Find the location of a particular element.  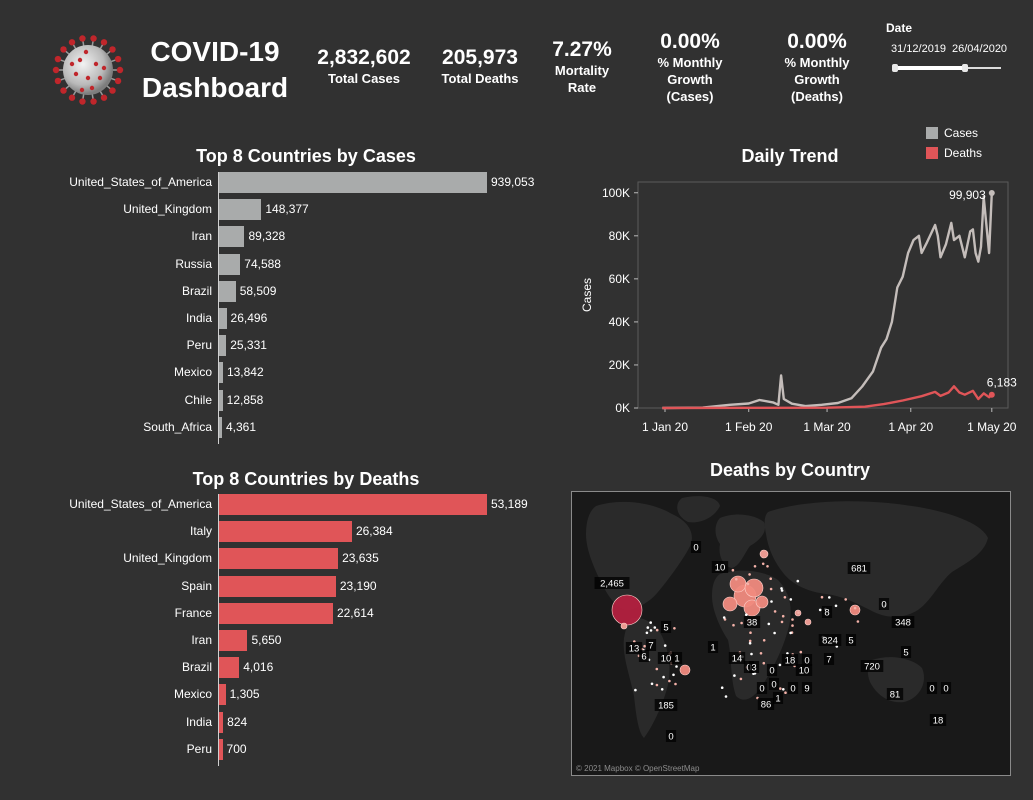

legend-item-deaths: Deaths is located at coordinates (969, 155).